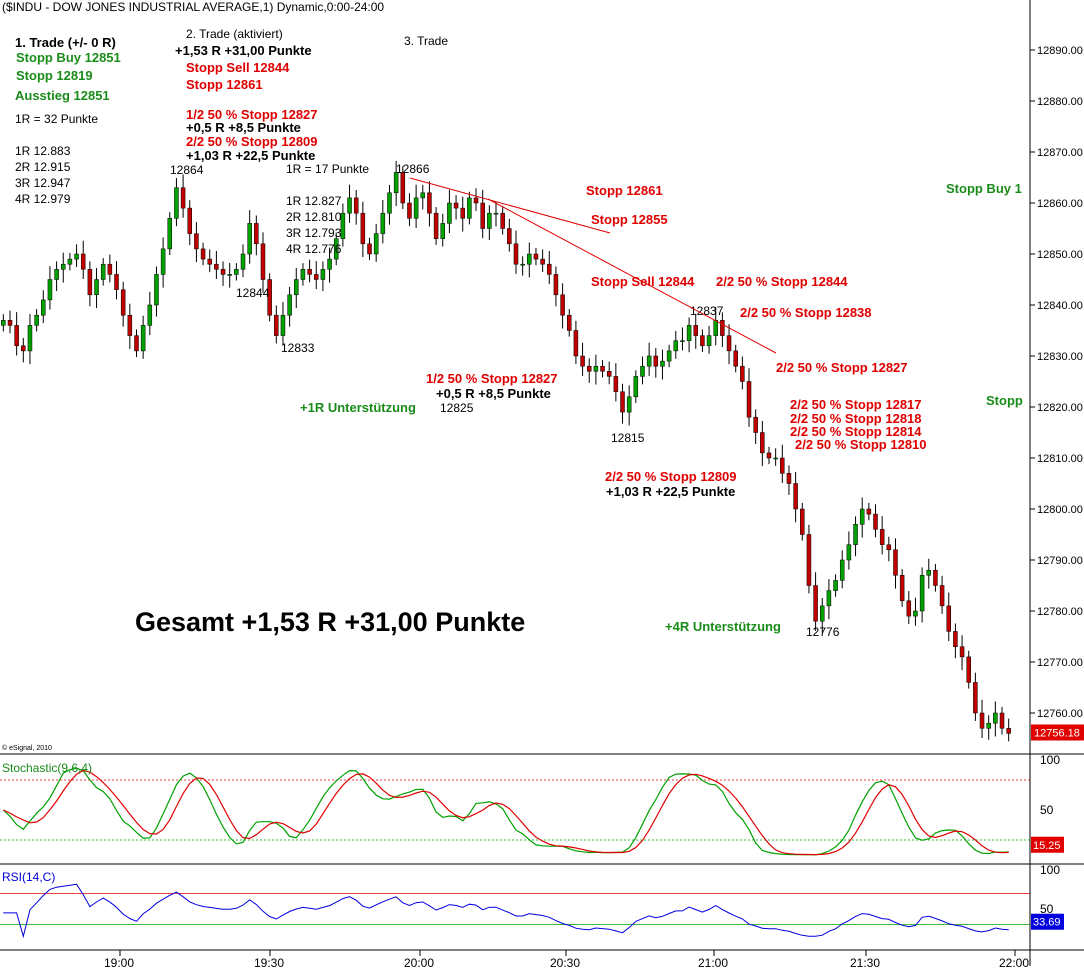 This screenshot has height=974, width=1084. Describe the element at coordinates (856, 418) in the screenshot. I see `half2-12818: 2/2 50 % Stopp 12818` at that location.